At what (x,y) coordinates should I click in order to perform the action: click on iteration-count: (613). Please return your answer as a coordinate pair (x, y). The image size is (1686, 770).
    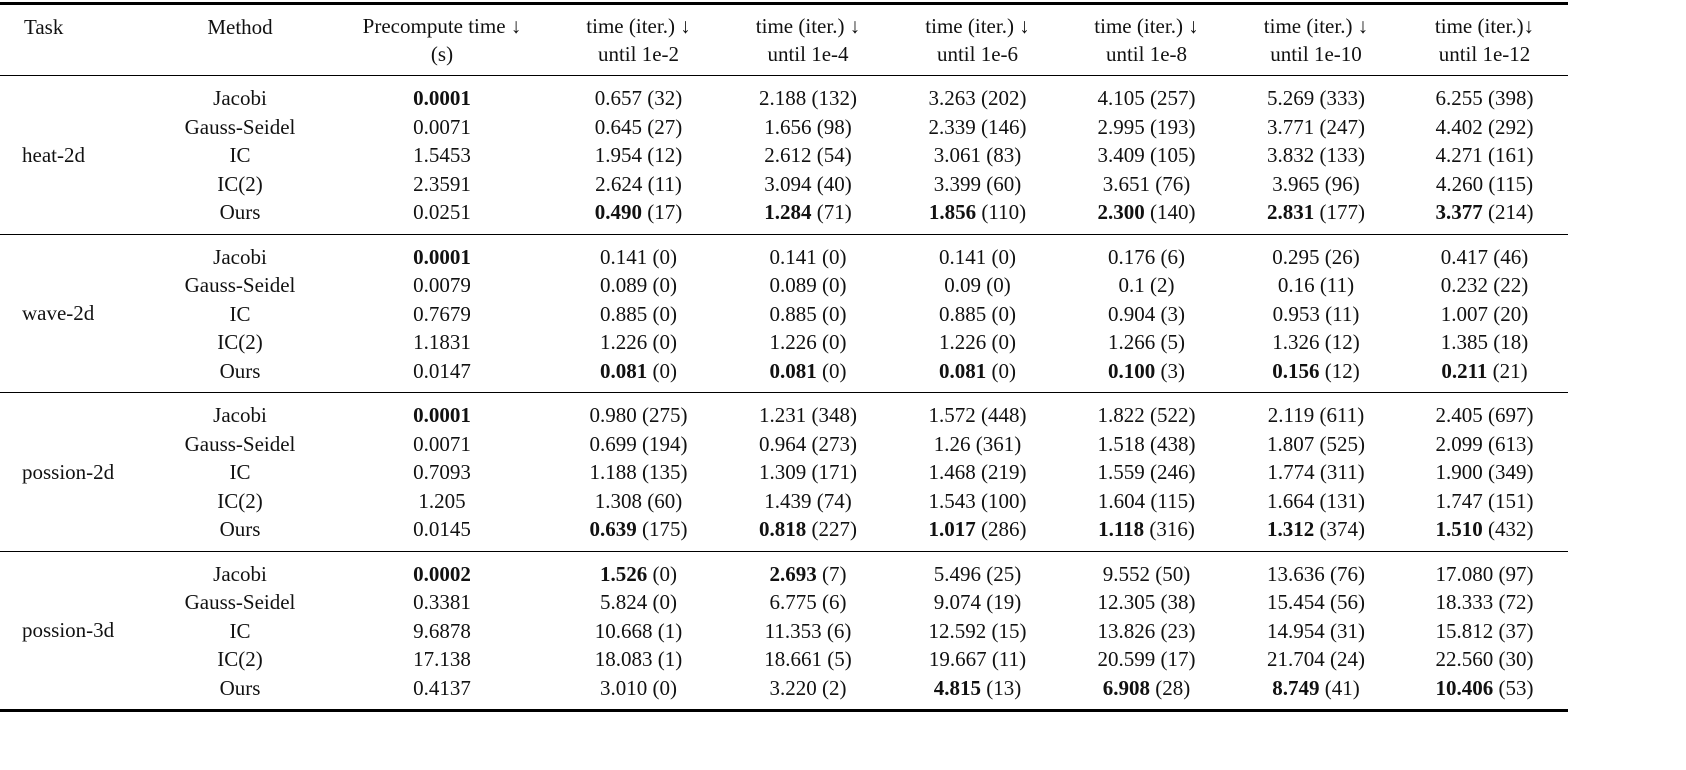
    Looking at the image, I should click on (1511, 443).